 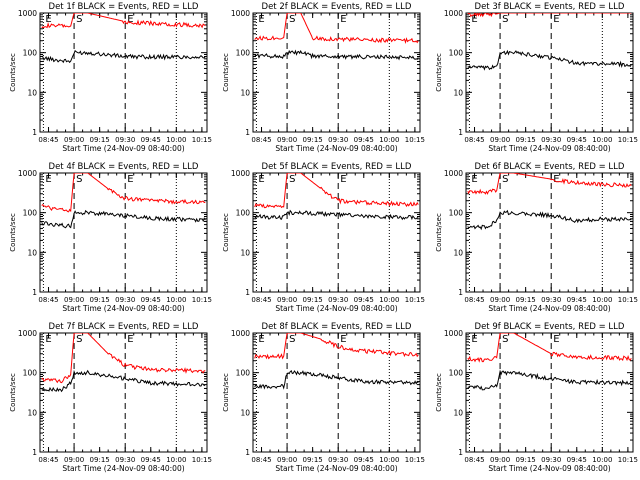 What do you see at coordinates (337, 167) in the screenshot?
I see `panel-title: Det 5f BLACK = Events, RED = LLD` at bounding box center [337, 167].